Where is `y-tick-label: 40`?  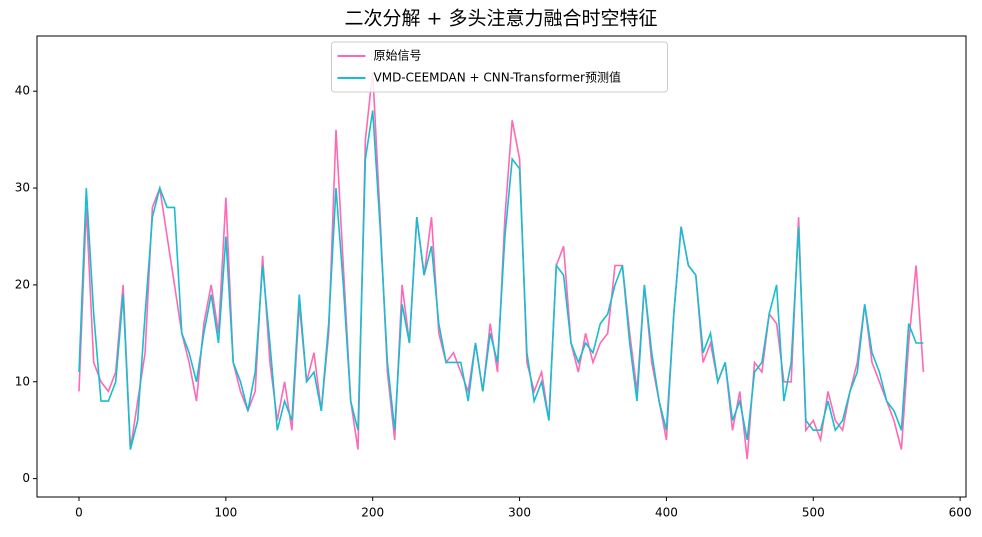
y-tick-label: 40 is located at coordinates (22, 91).